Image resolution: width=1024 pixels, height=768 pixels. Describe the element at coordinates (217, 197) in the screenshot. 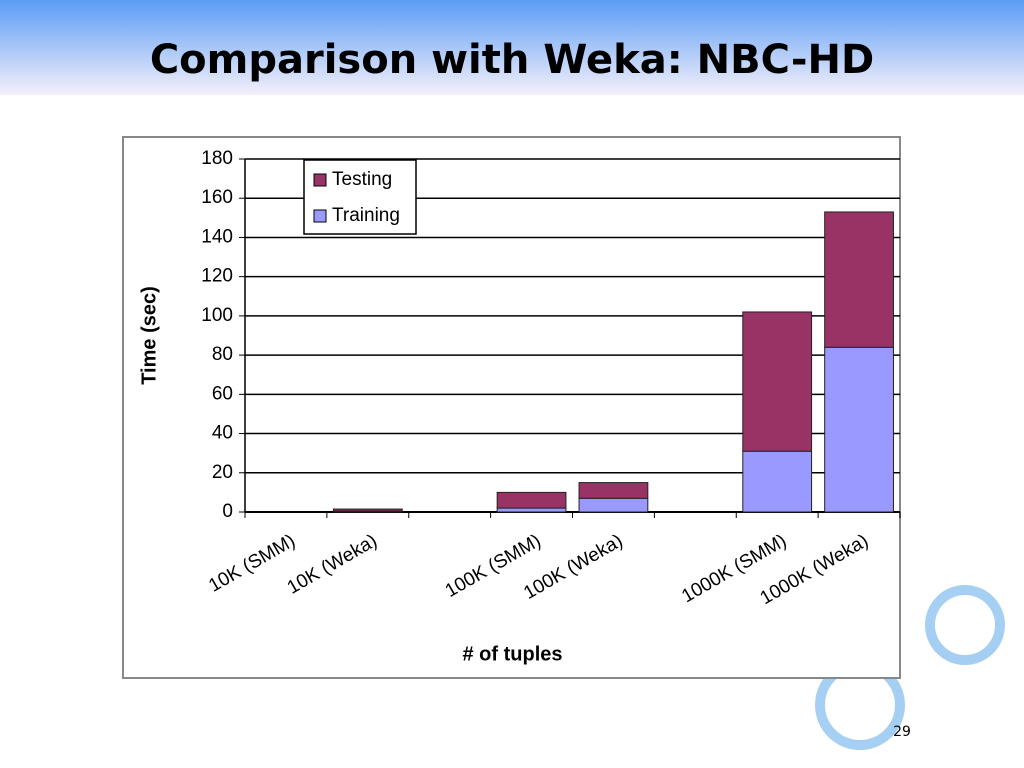

I see `y-tick-label: 160` at that location.